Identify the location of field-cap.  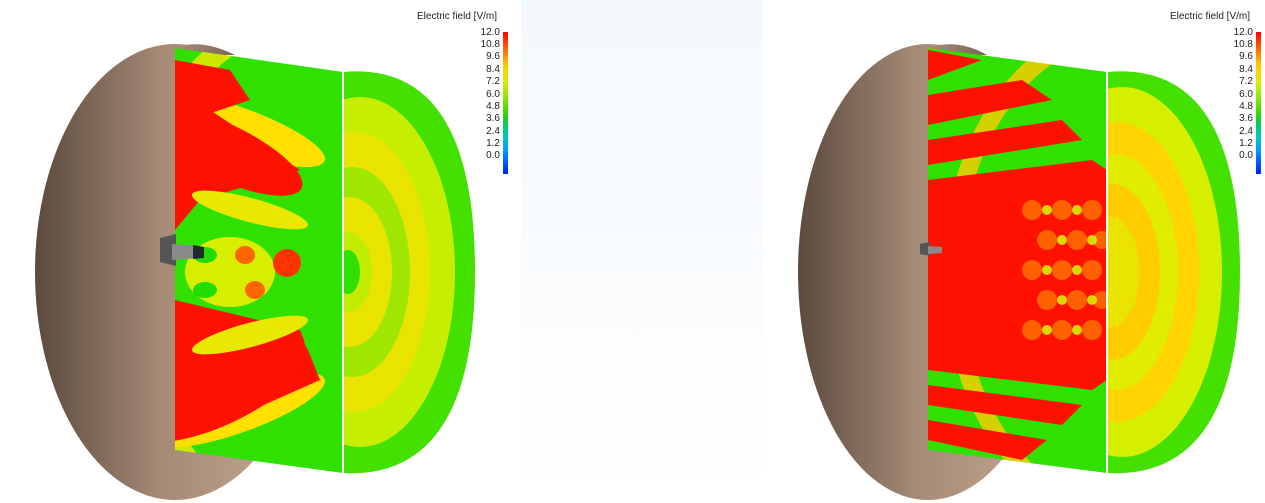
(409, 272).